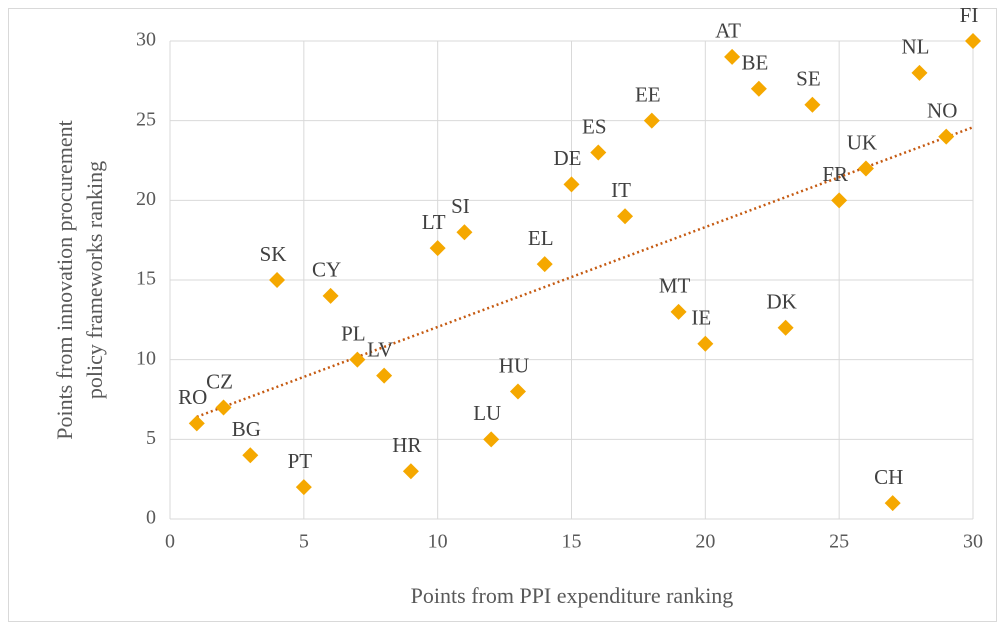 The width and height of the screenshot is (1005, 631). Describe the element at coordinates (648, 94) in the screenshot. I see `point-label: EE` at that location.